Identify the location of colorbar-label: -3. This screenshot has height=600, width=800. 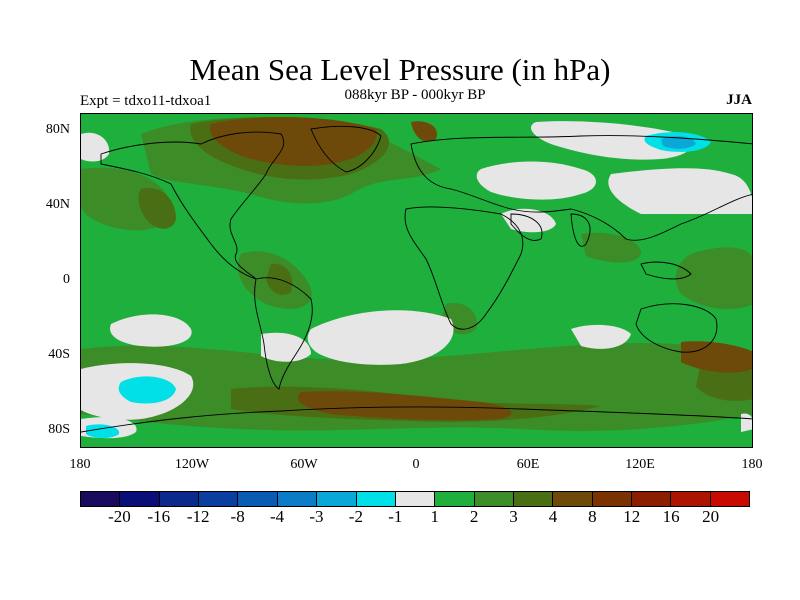
(316, 516).